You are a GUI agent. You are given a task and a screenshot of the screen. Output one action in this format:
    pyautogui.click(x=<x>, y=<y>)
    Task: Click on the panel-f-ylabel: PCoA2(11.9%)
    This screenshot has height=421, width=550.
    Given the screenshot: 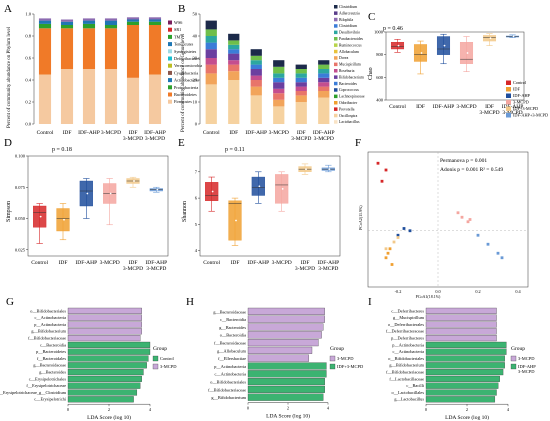 What is the action you would take?
    pyautogui.click(x=360, y=217)
    